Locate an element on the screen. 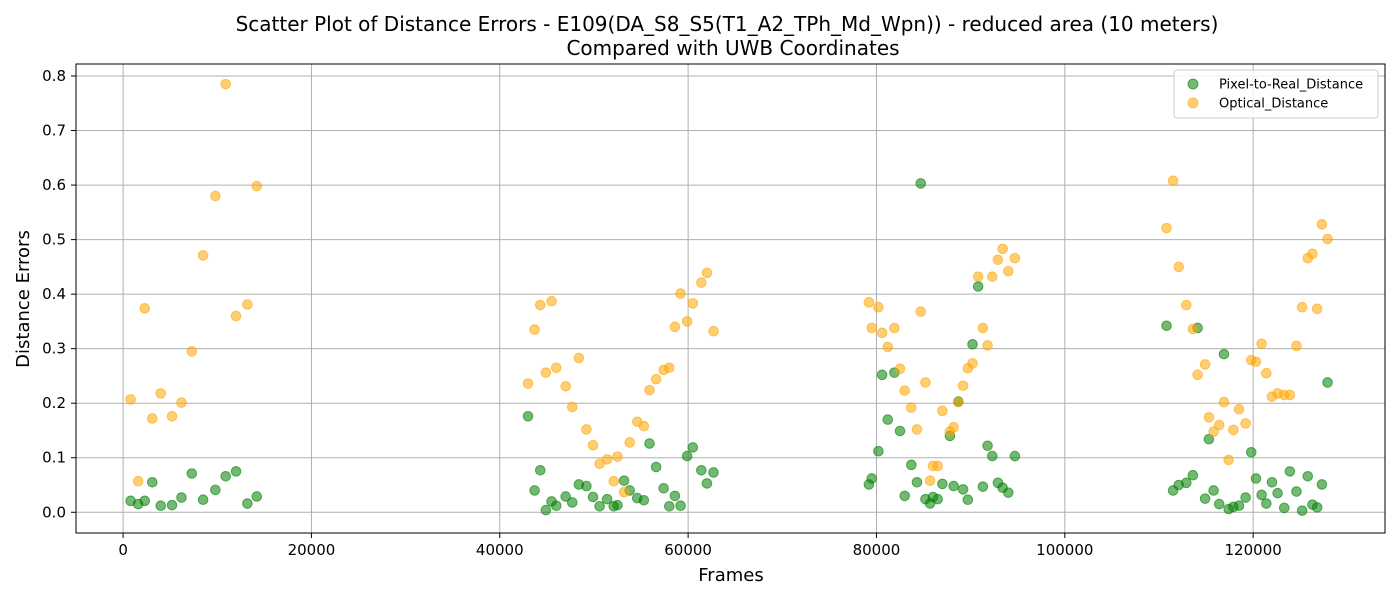 The image size is (1400, 600). x-tick-label: 40000 is located at coordinates (500, 550).